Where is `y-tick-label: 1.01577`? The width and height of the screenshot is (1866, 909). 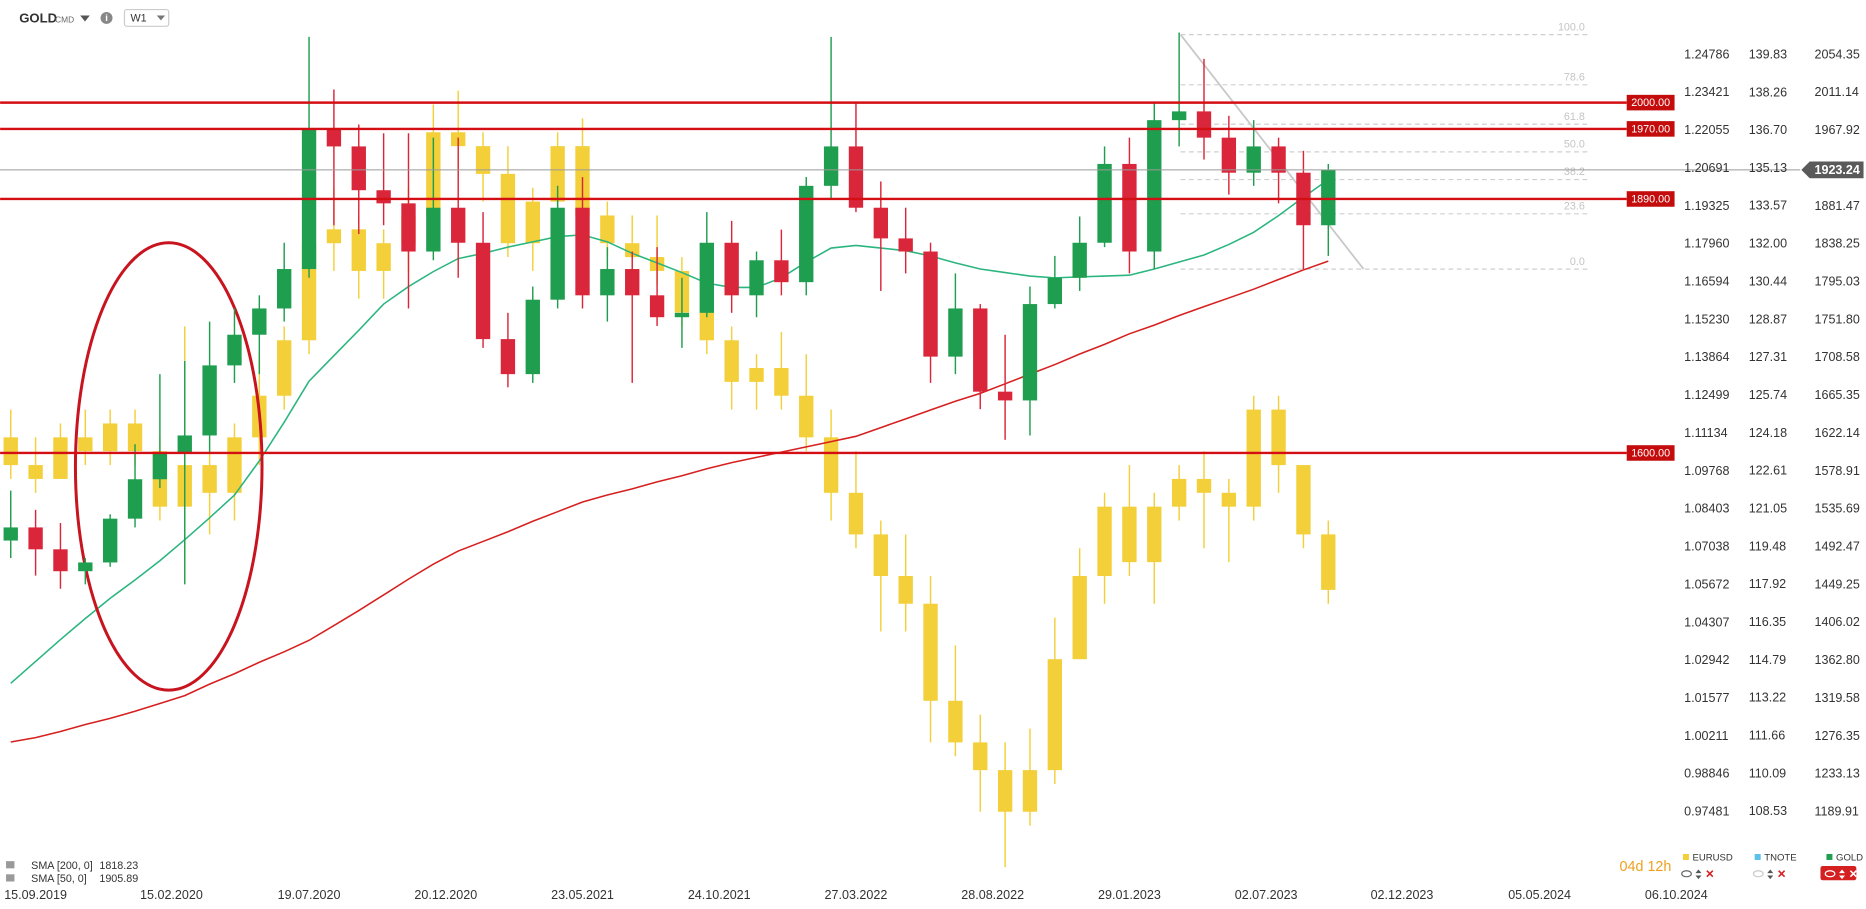 y-tick-label: 1.01577 is located at coordinates (1706, 698).